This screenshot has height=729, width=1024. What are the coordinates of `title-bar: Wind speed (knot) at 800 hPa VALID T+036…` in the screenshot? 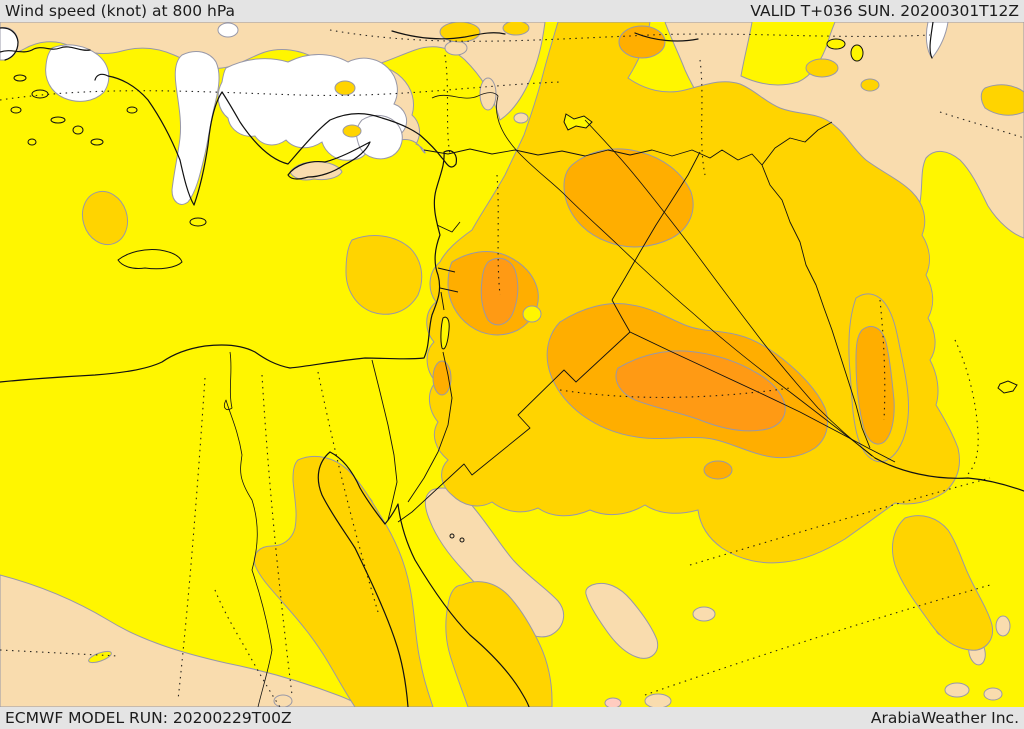 It's located at (512, 11).